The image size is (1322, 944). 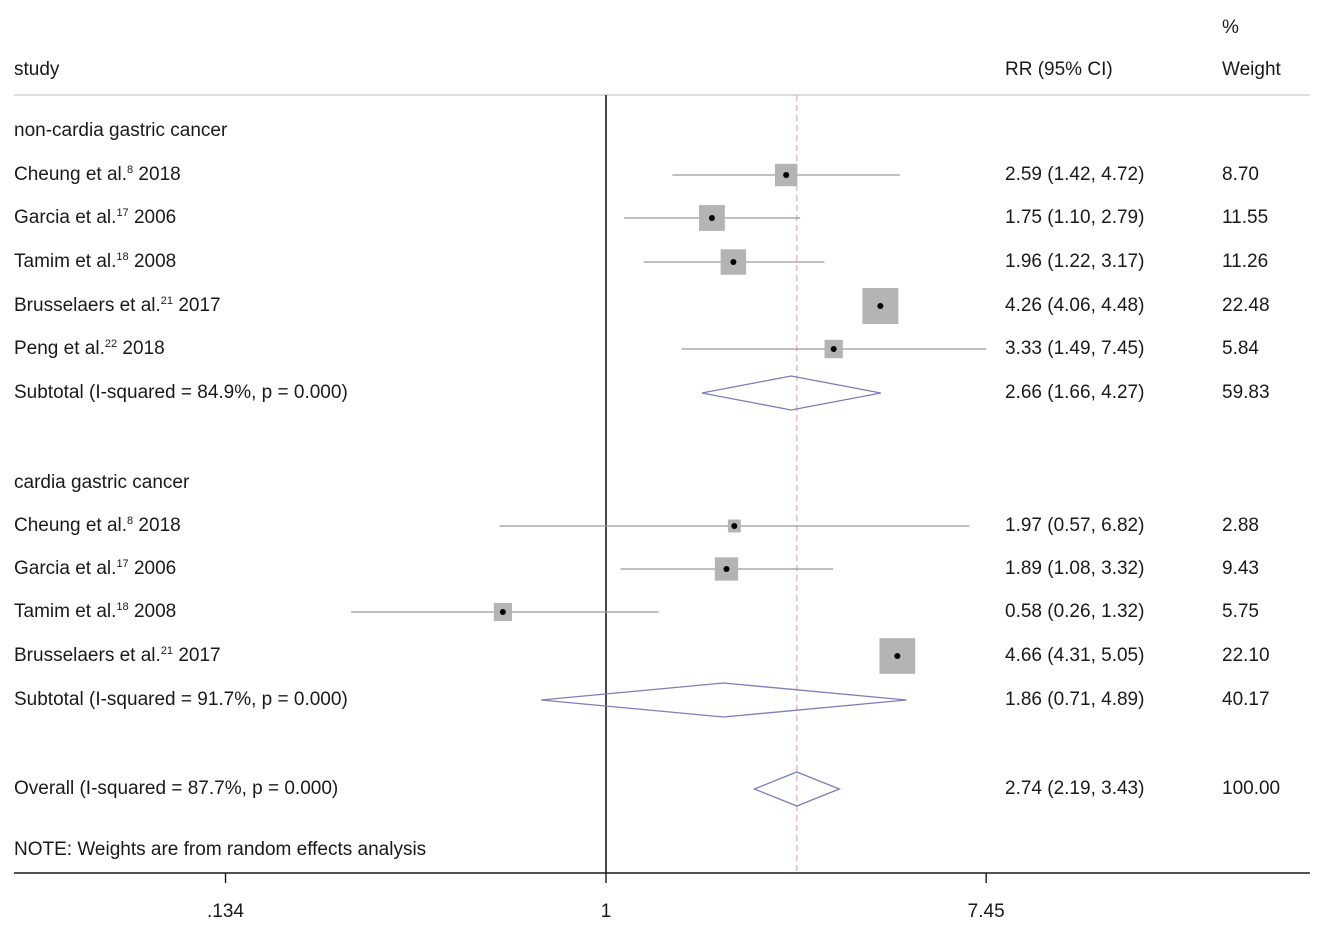 What do you see at coordinates (1230, 27) in the screenshot?
I see `weight-percent-header: %` at bounding box center [1230, 27].